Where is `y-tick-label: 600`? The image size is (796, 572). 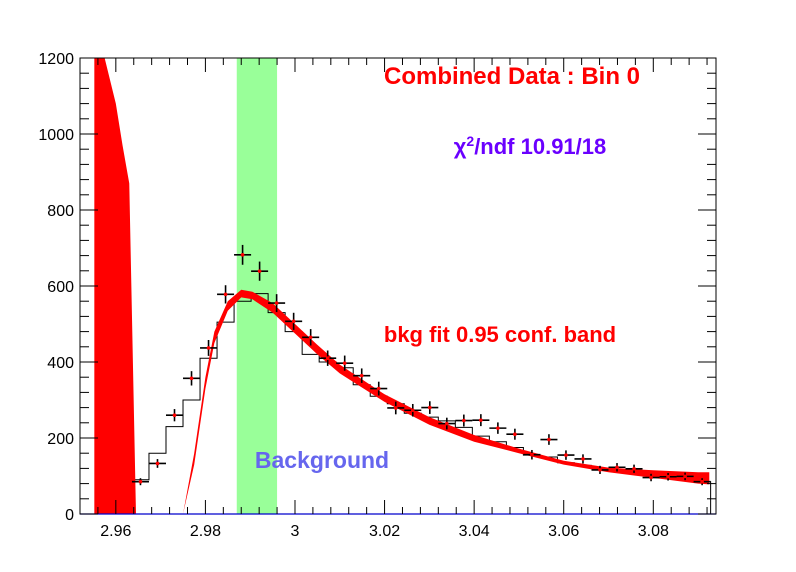 y-tick-label: 600 is located at coordinates (60, 287).